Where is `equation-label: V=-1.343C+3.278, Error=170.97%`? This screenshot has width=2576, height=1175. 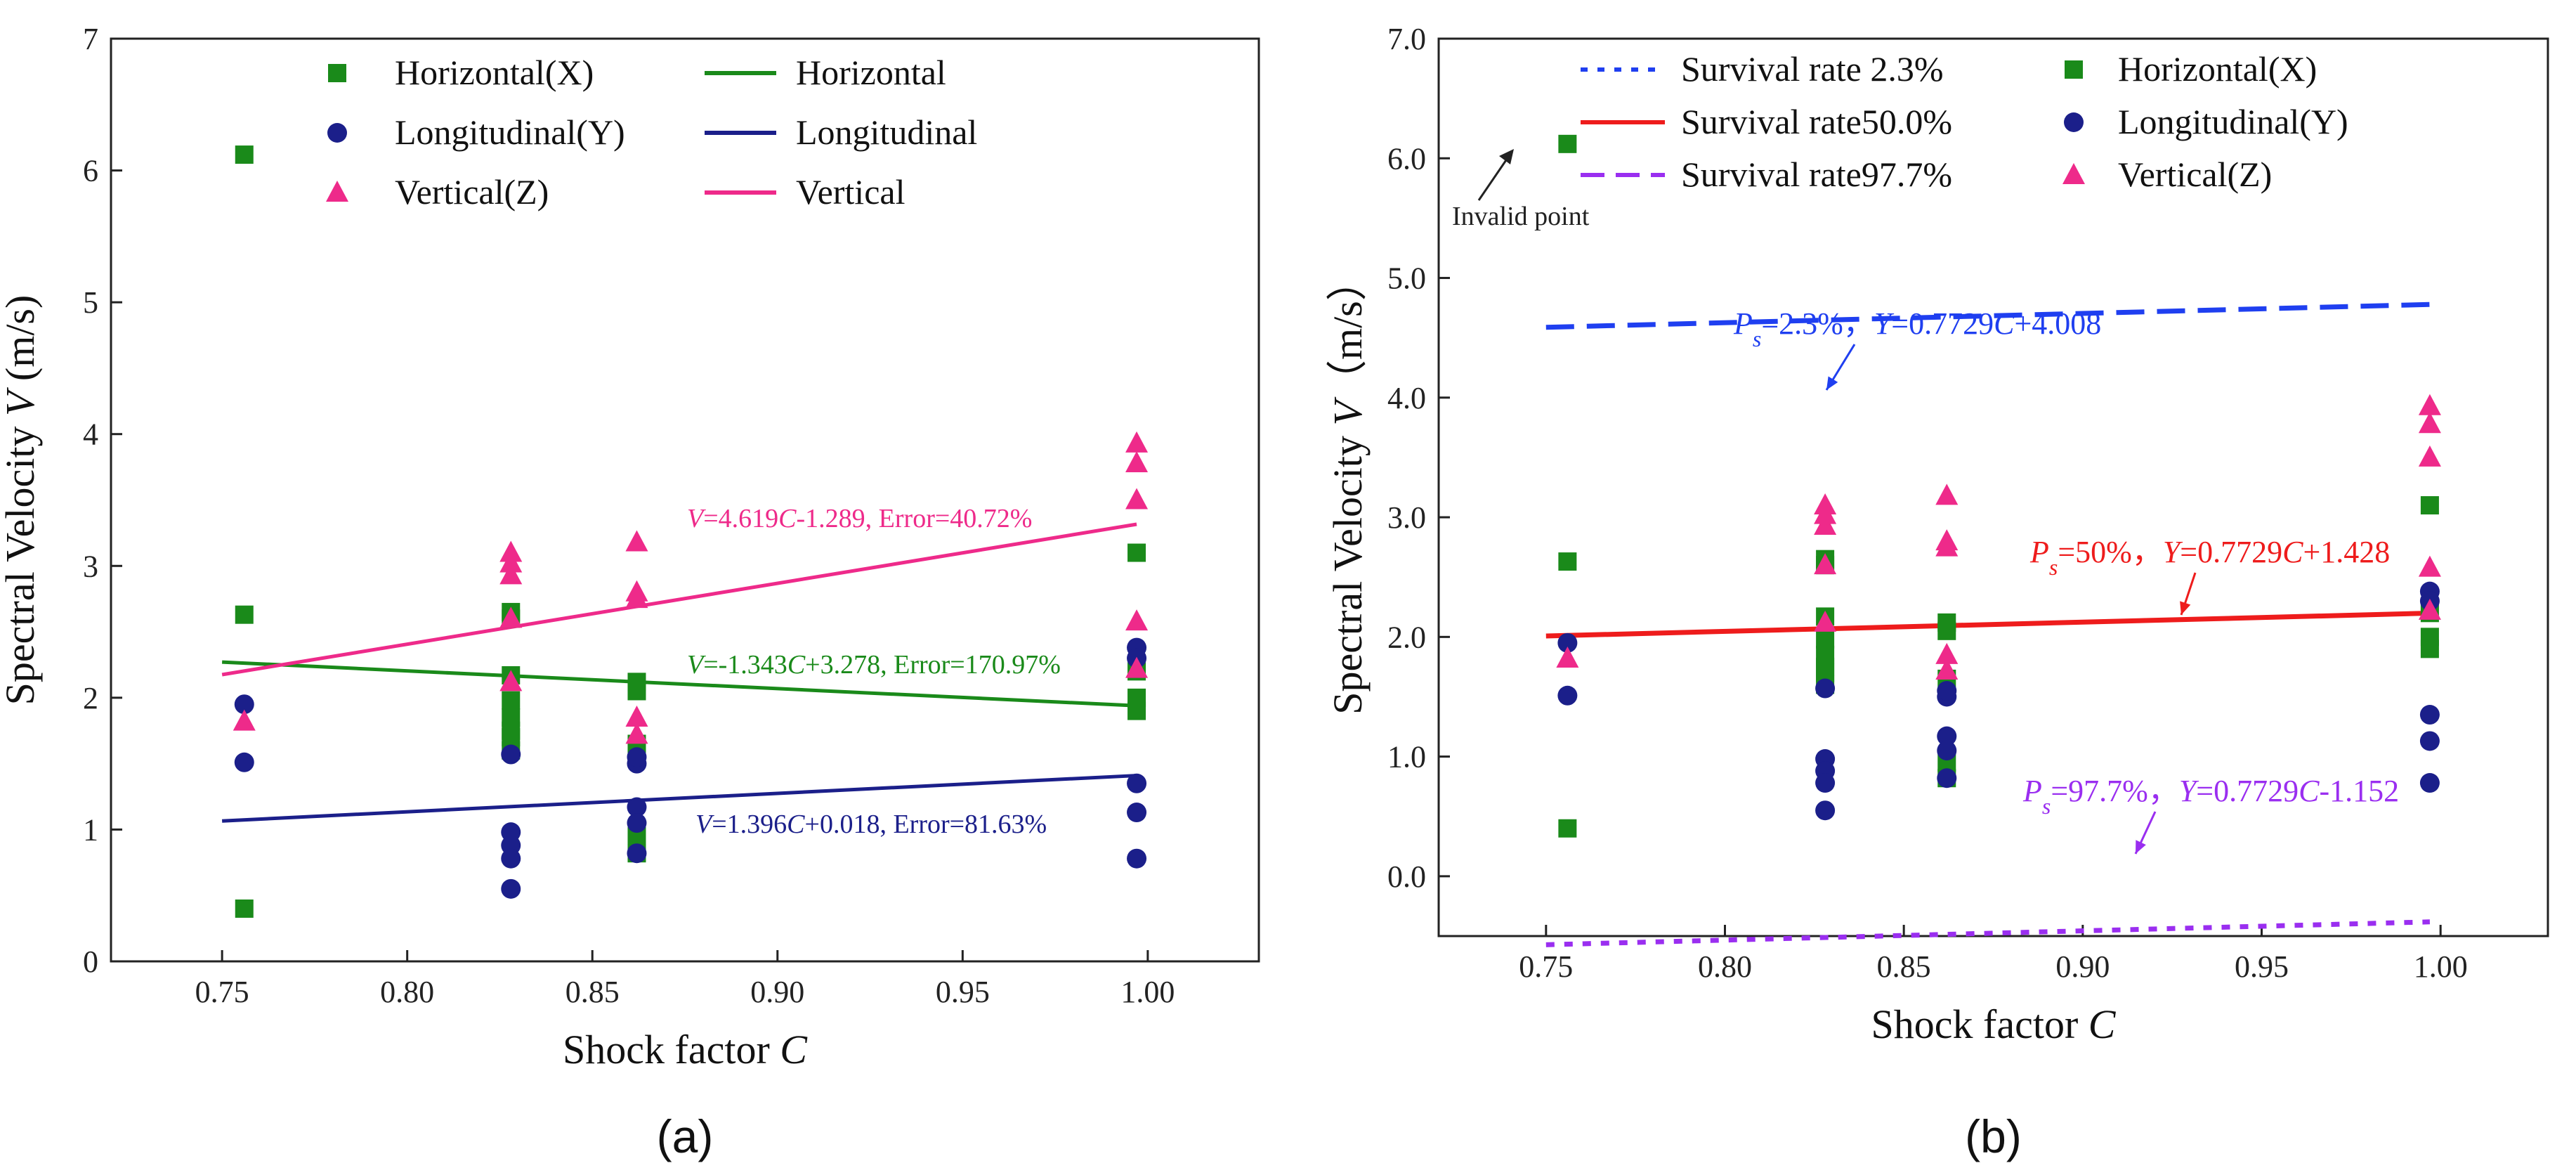
equation-label: V=-1.343C+3.278, Error=170.97% is located at coordinates (874, 665).